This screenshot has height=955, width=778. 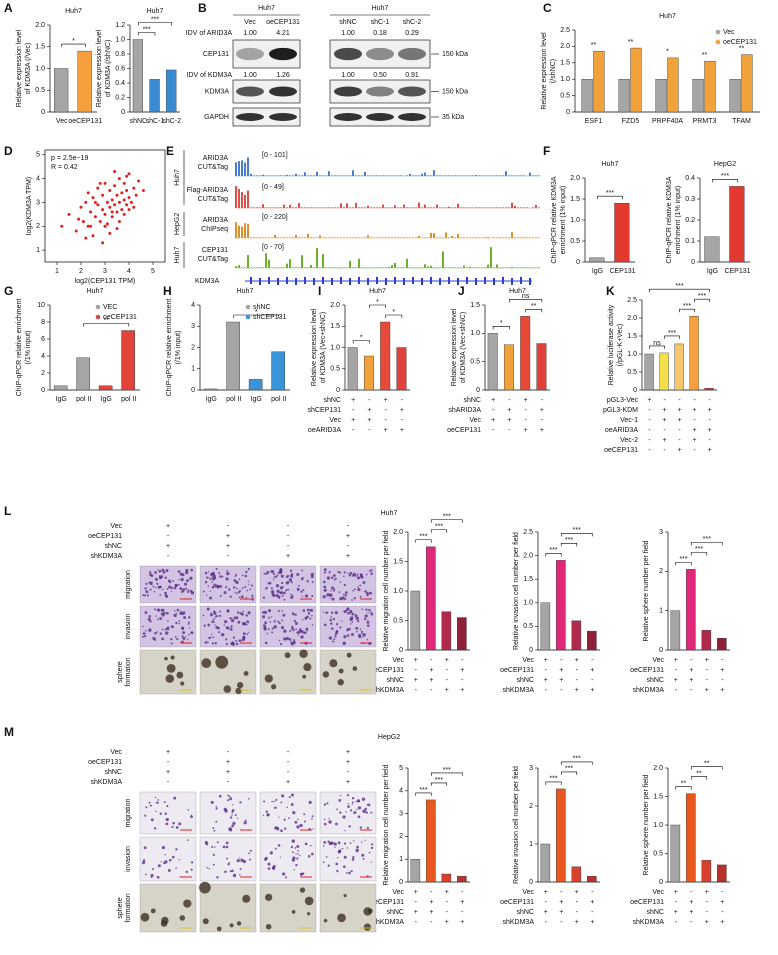 What do you see at coordinates (139, 121) in the screenshot?
I see `x-tick-label: shNC` at bounding box center [139, 121].